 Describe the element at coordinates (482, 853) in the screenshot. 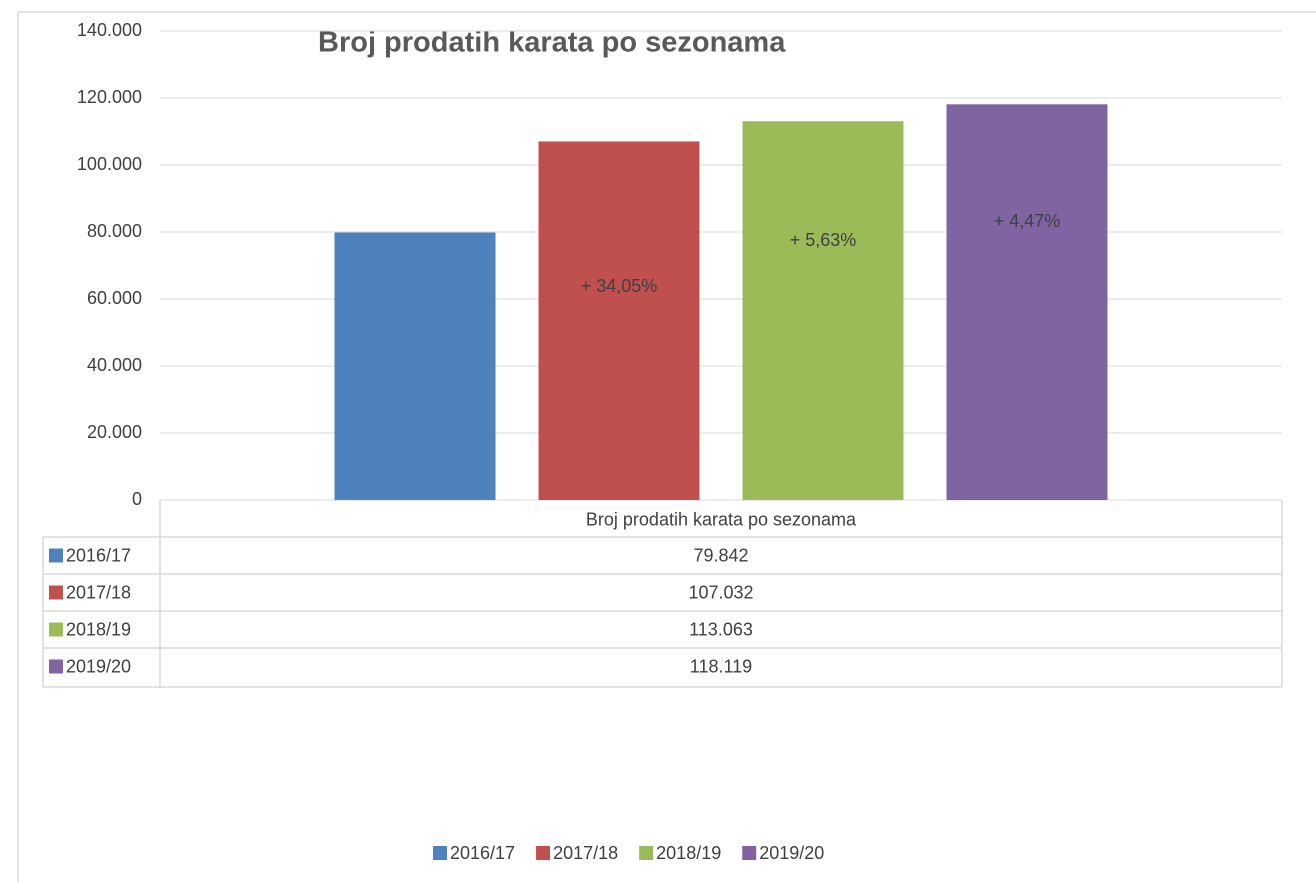

I see `legend-label: 2016/17` at that location.